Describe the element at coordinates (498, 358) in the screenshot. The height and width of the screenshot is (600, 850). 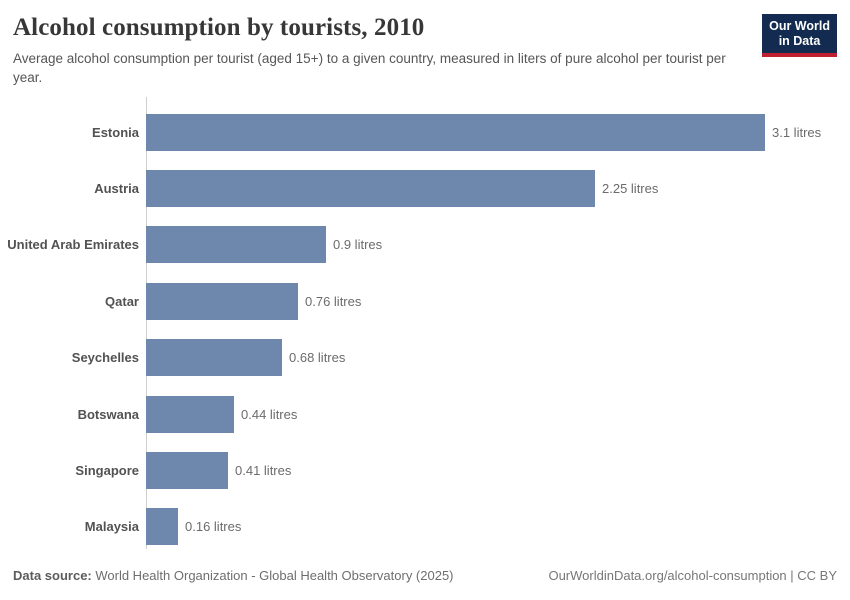
I see `bar-area: 0.68 litres` at that location.